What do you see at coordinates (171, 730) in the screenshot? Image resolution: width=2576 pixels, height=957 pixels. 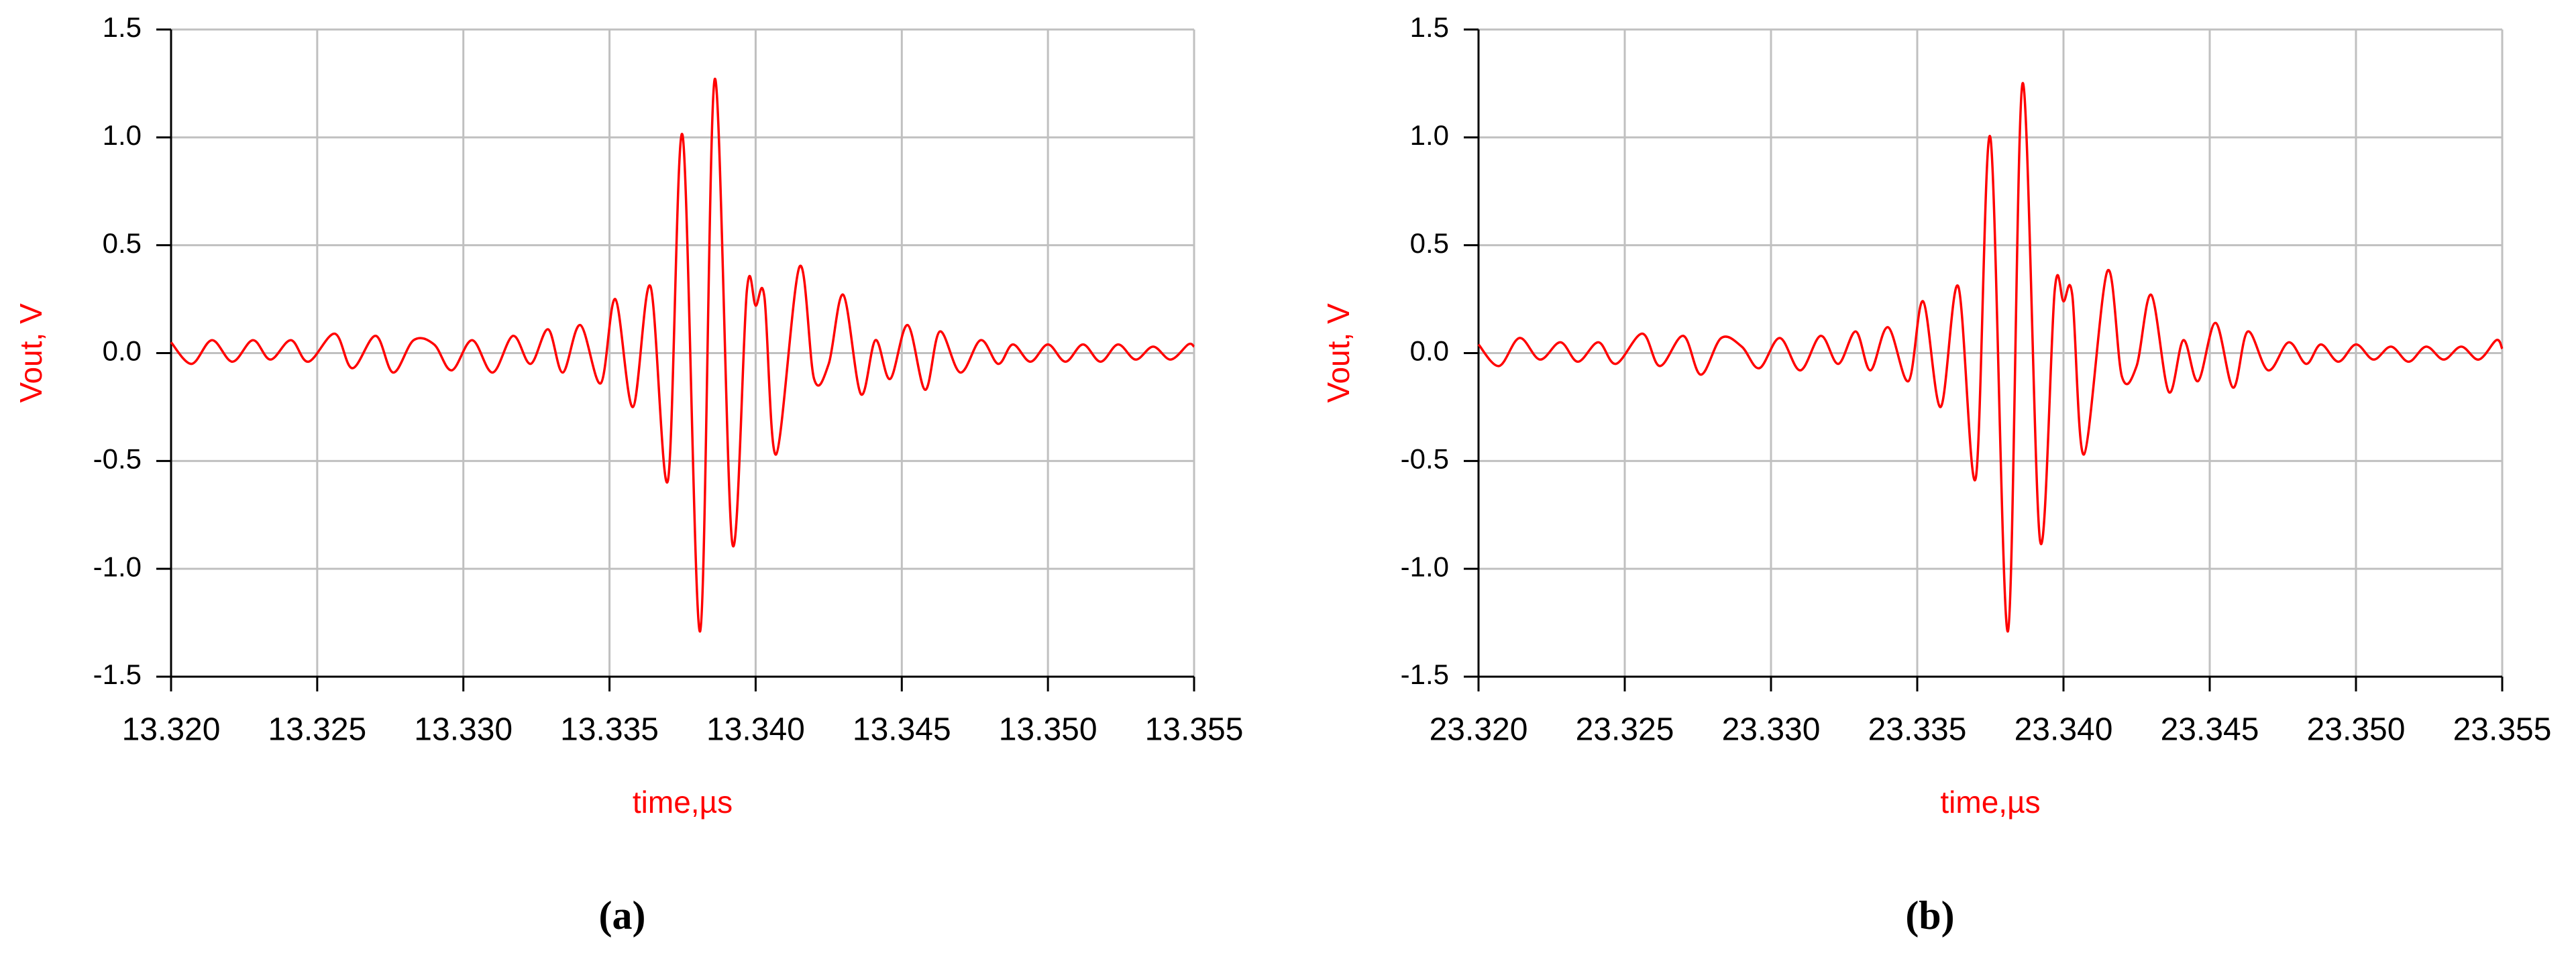 I see `x-tick-label: 13.320` at bounding box center [171, 730].